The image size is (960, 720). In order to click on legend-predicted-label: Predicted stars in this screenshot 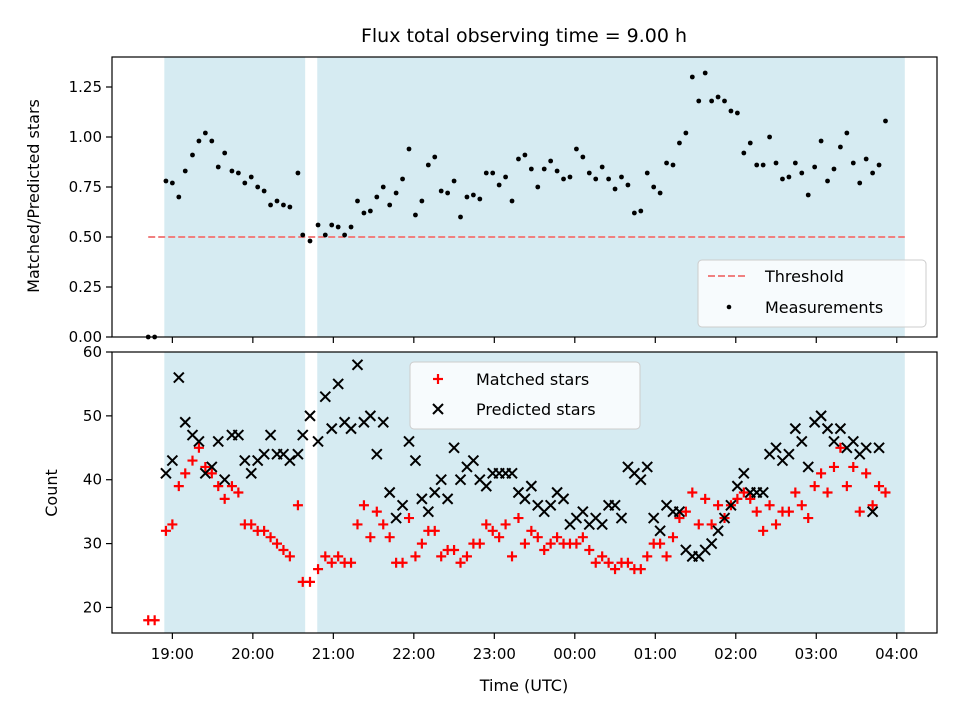, I will do `click(536, 409)`.